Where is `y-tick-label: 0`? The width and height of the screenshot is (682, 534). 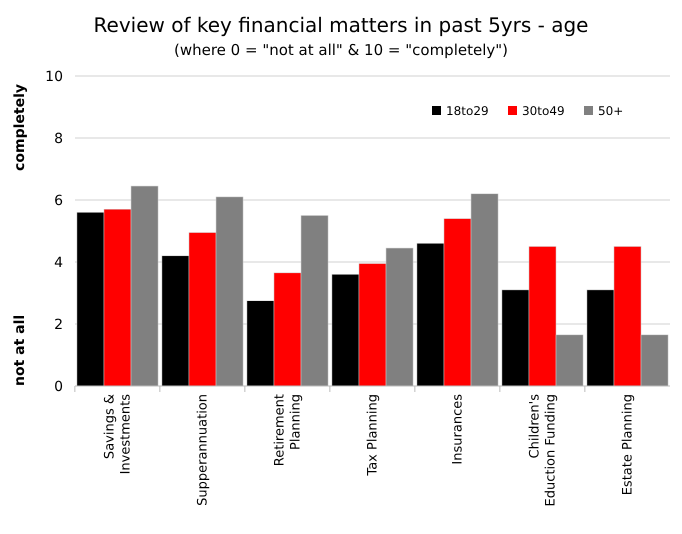
y-tick-label: 0 is located at coordinates (58, 386).